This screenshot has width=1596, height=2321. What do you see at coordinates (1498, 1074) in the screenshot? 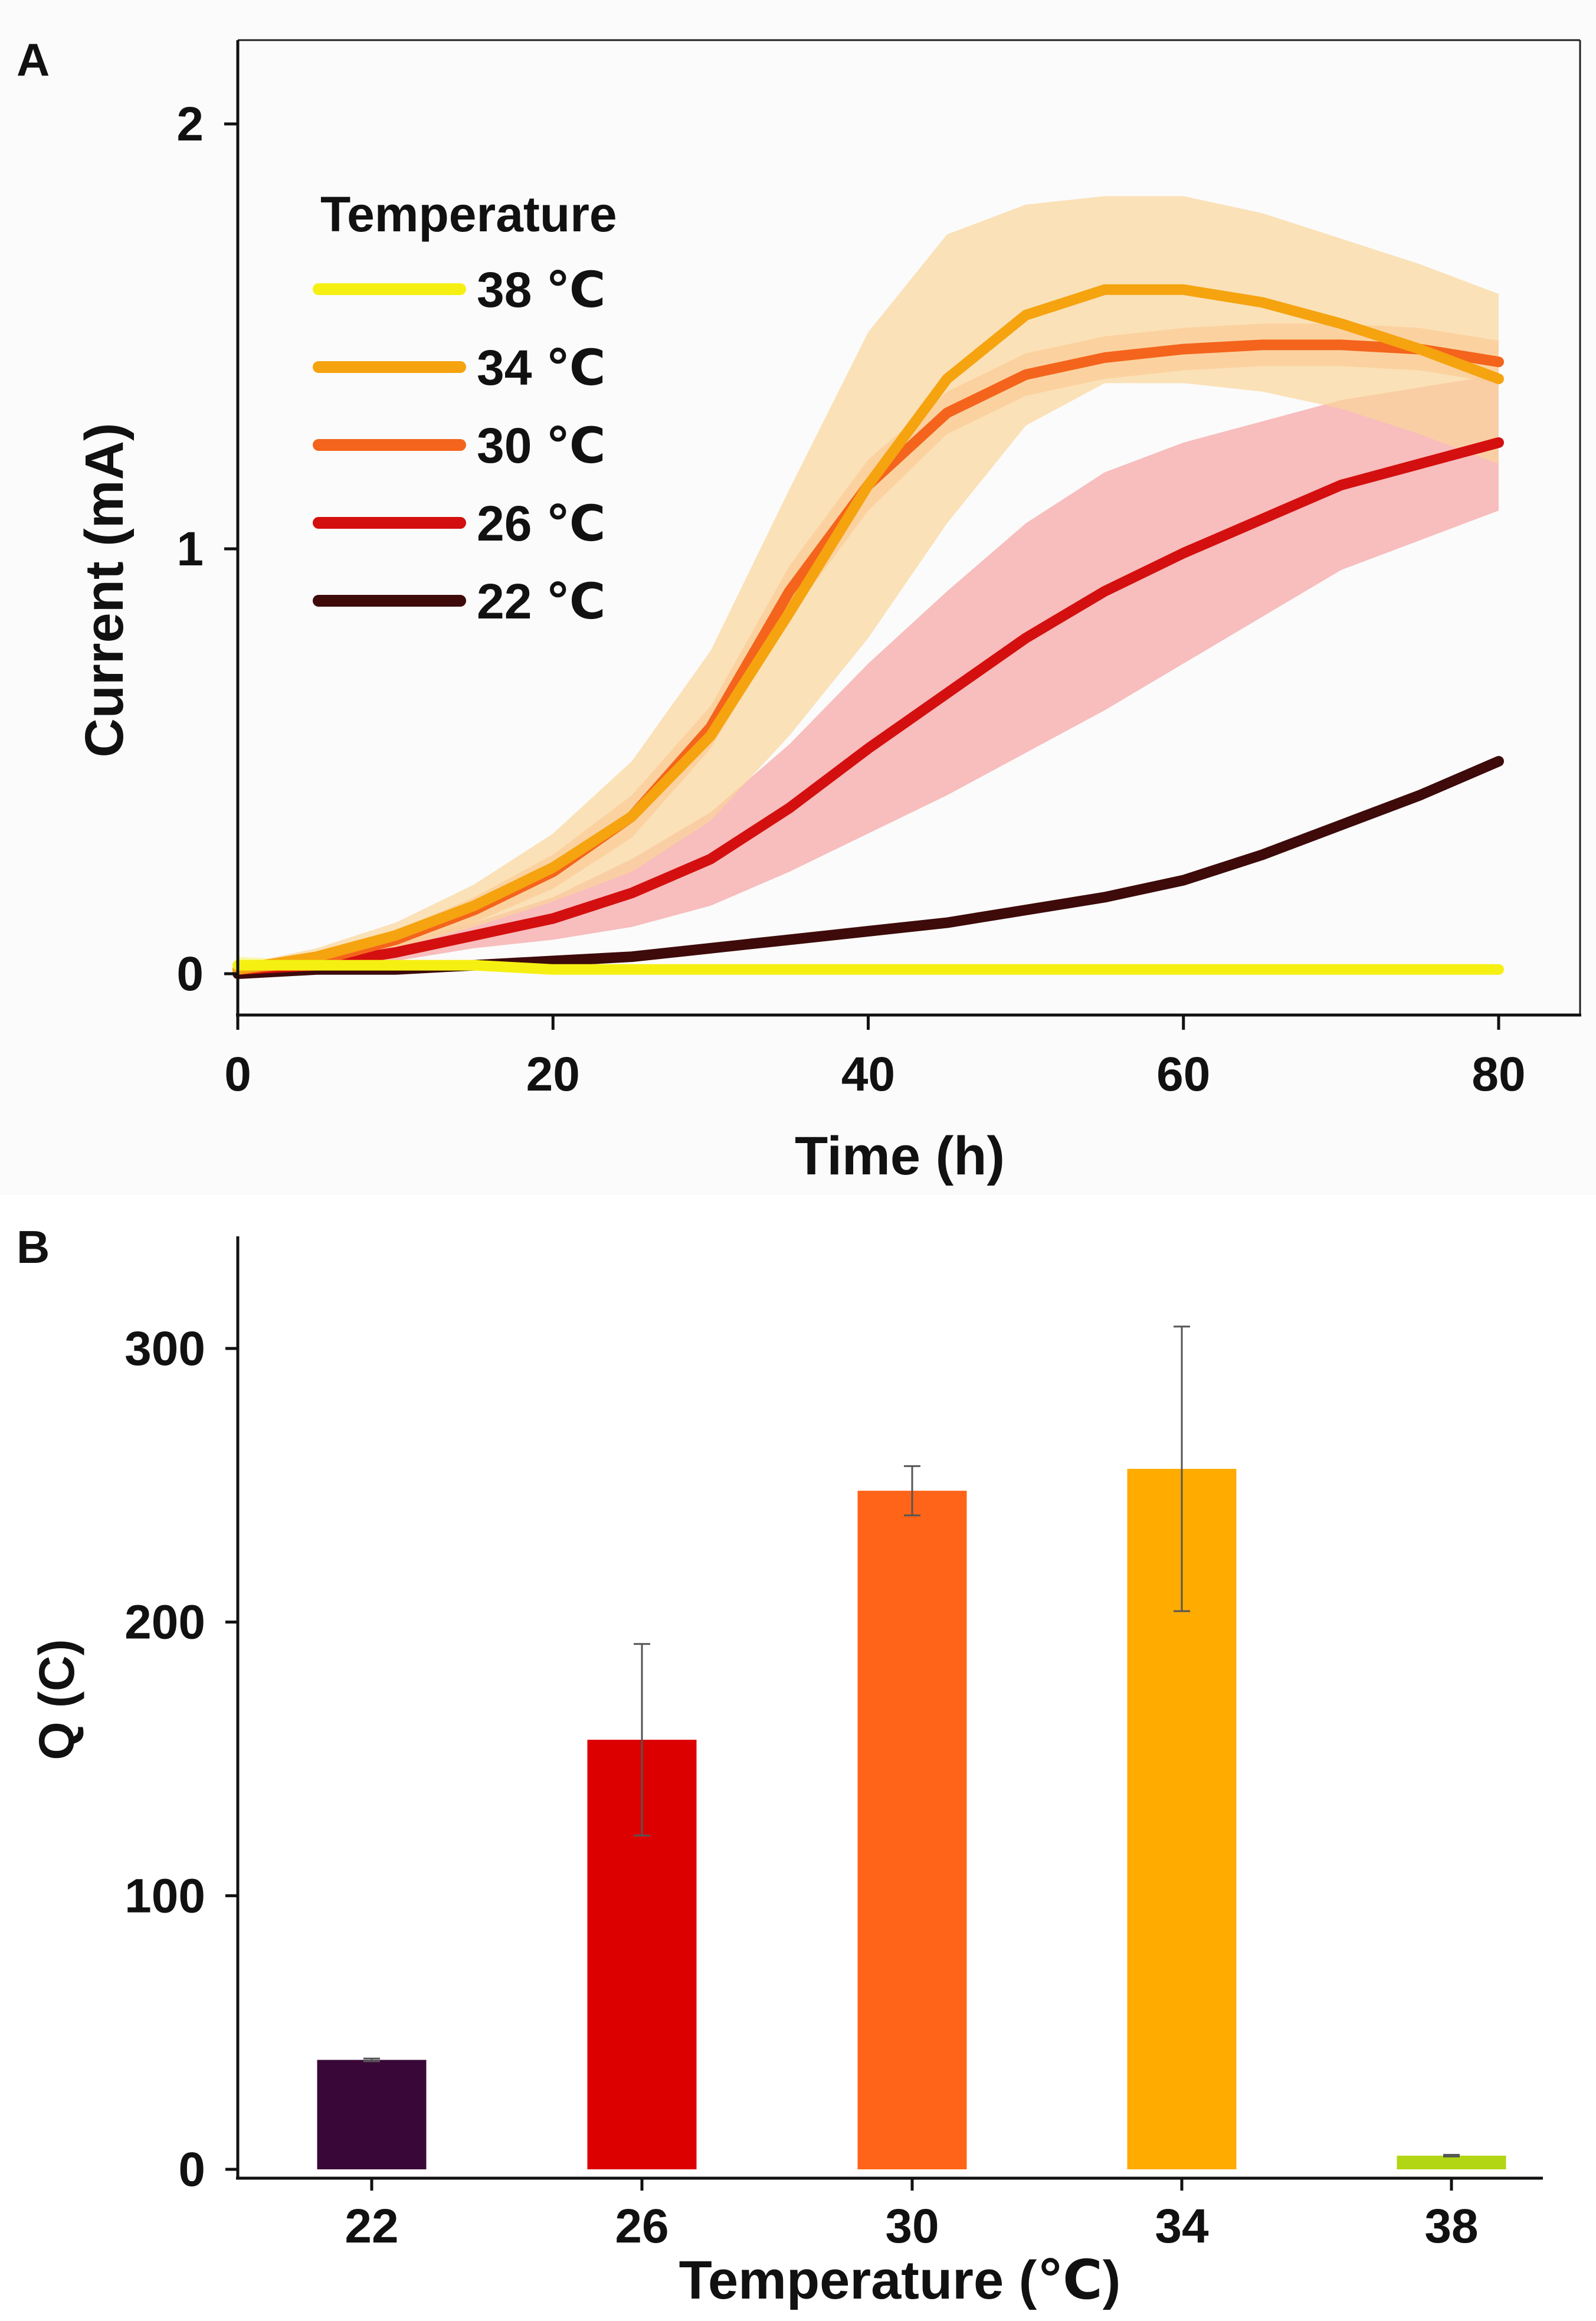
I see `x-tick-label: 80` at bounding box center [1498, 1074].